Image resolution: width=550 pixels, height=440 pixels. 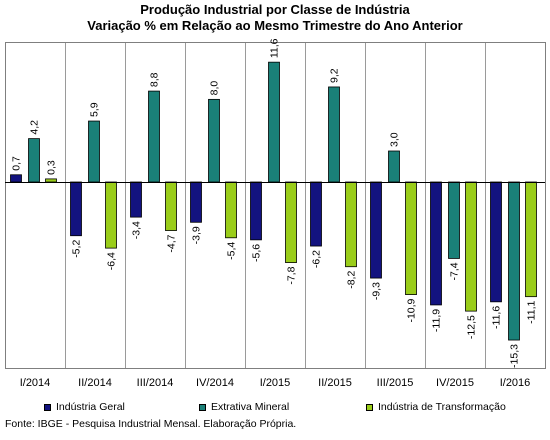 What do you see at coordinates (197, 235) in the screenshot?
I see `data-label: -3,9` at bounding box center [197, 235].